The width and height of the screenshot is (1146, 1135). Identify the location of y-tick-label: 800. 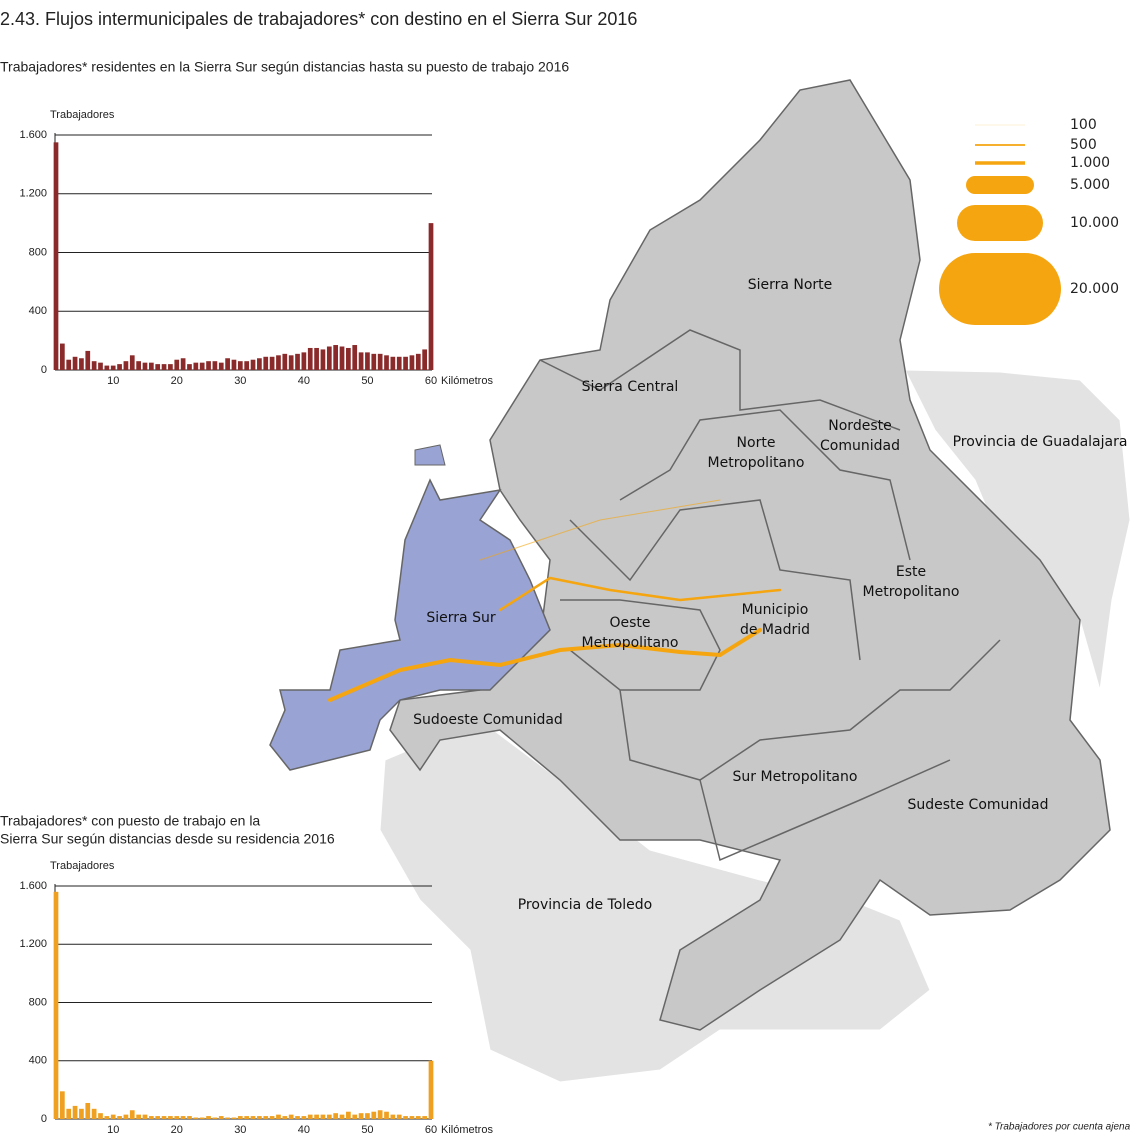
(38, 1002).